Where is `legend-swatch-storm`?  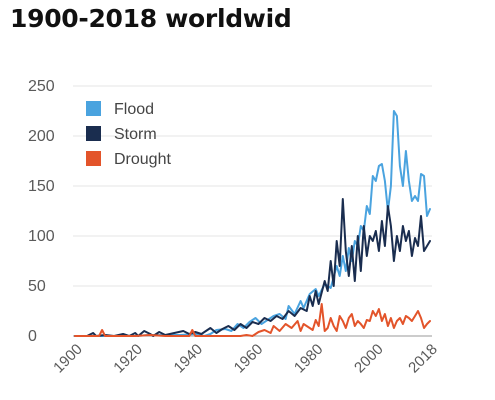 legend-swatch-storm is located at coordinates (93, 133).